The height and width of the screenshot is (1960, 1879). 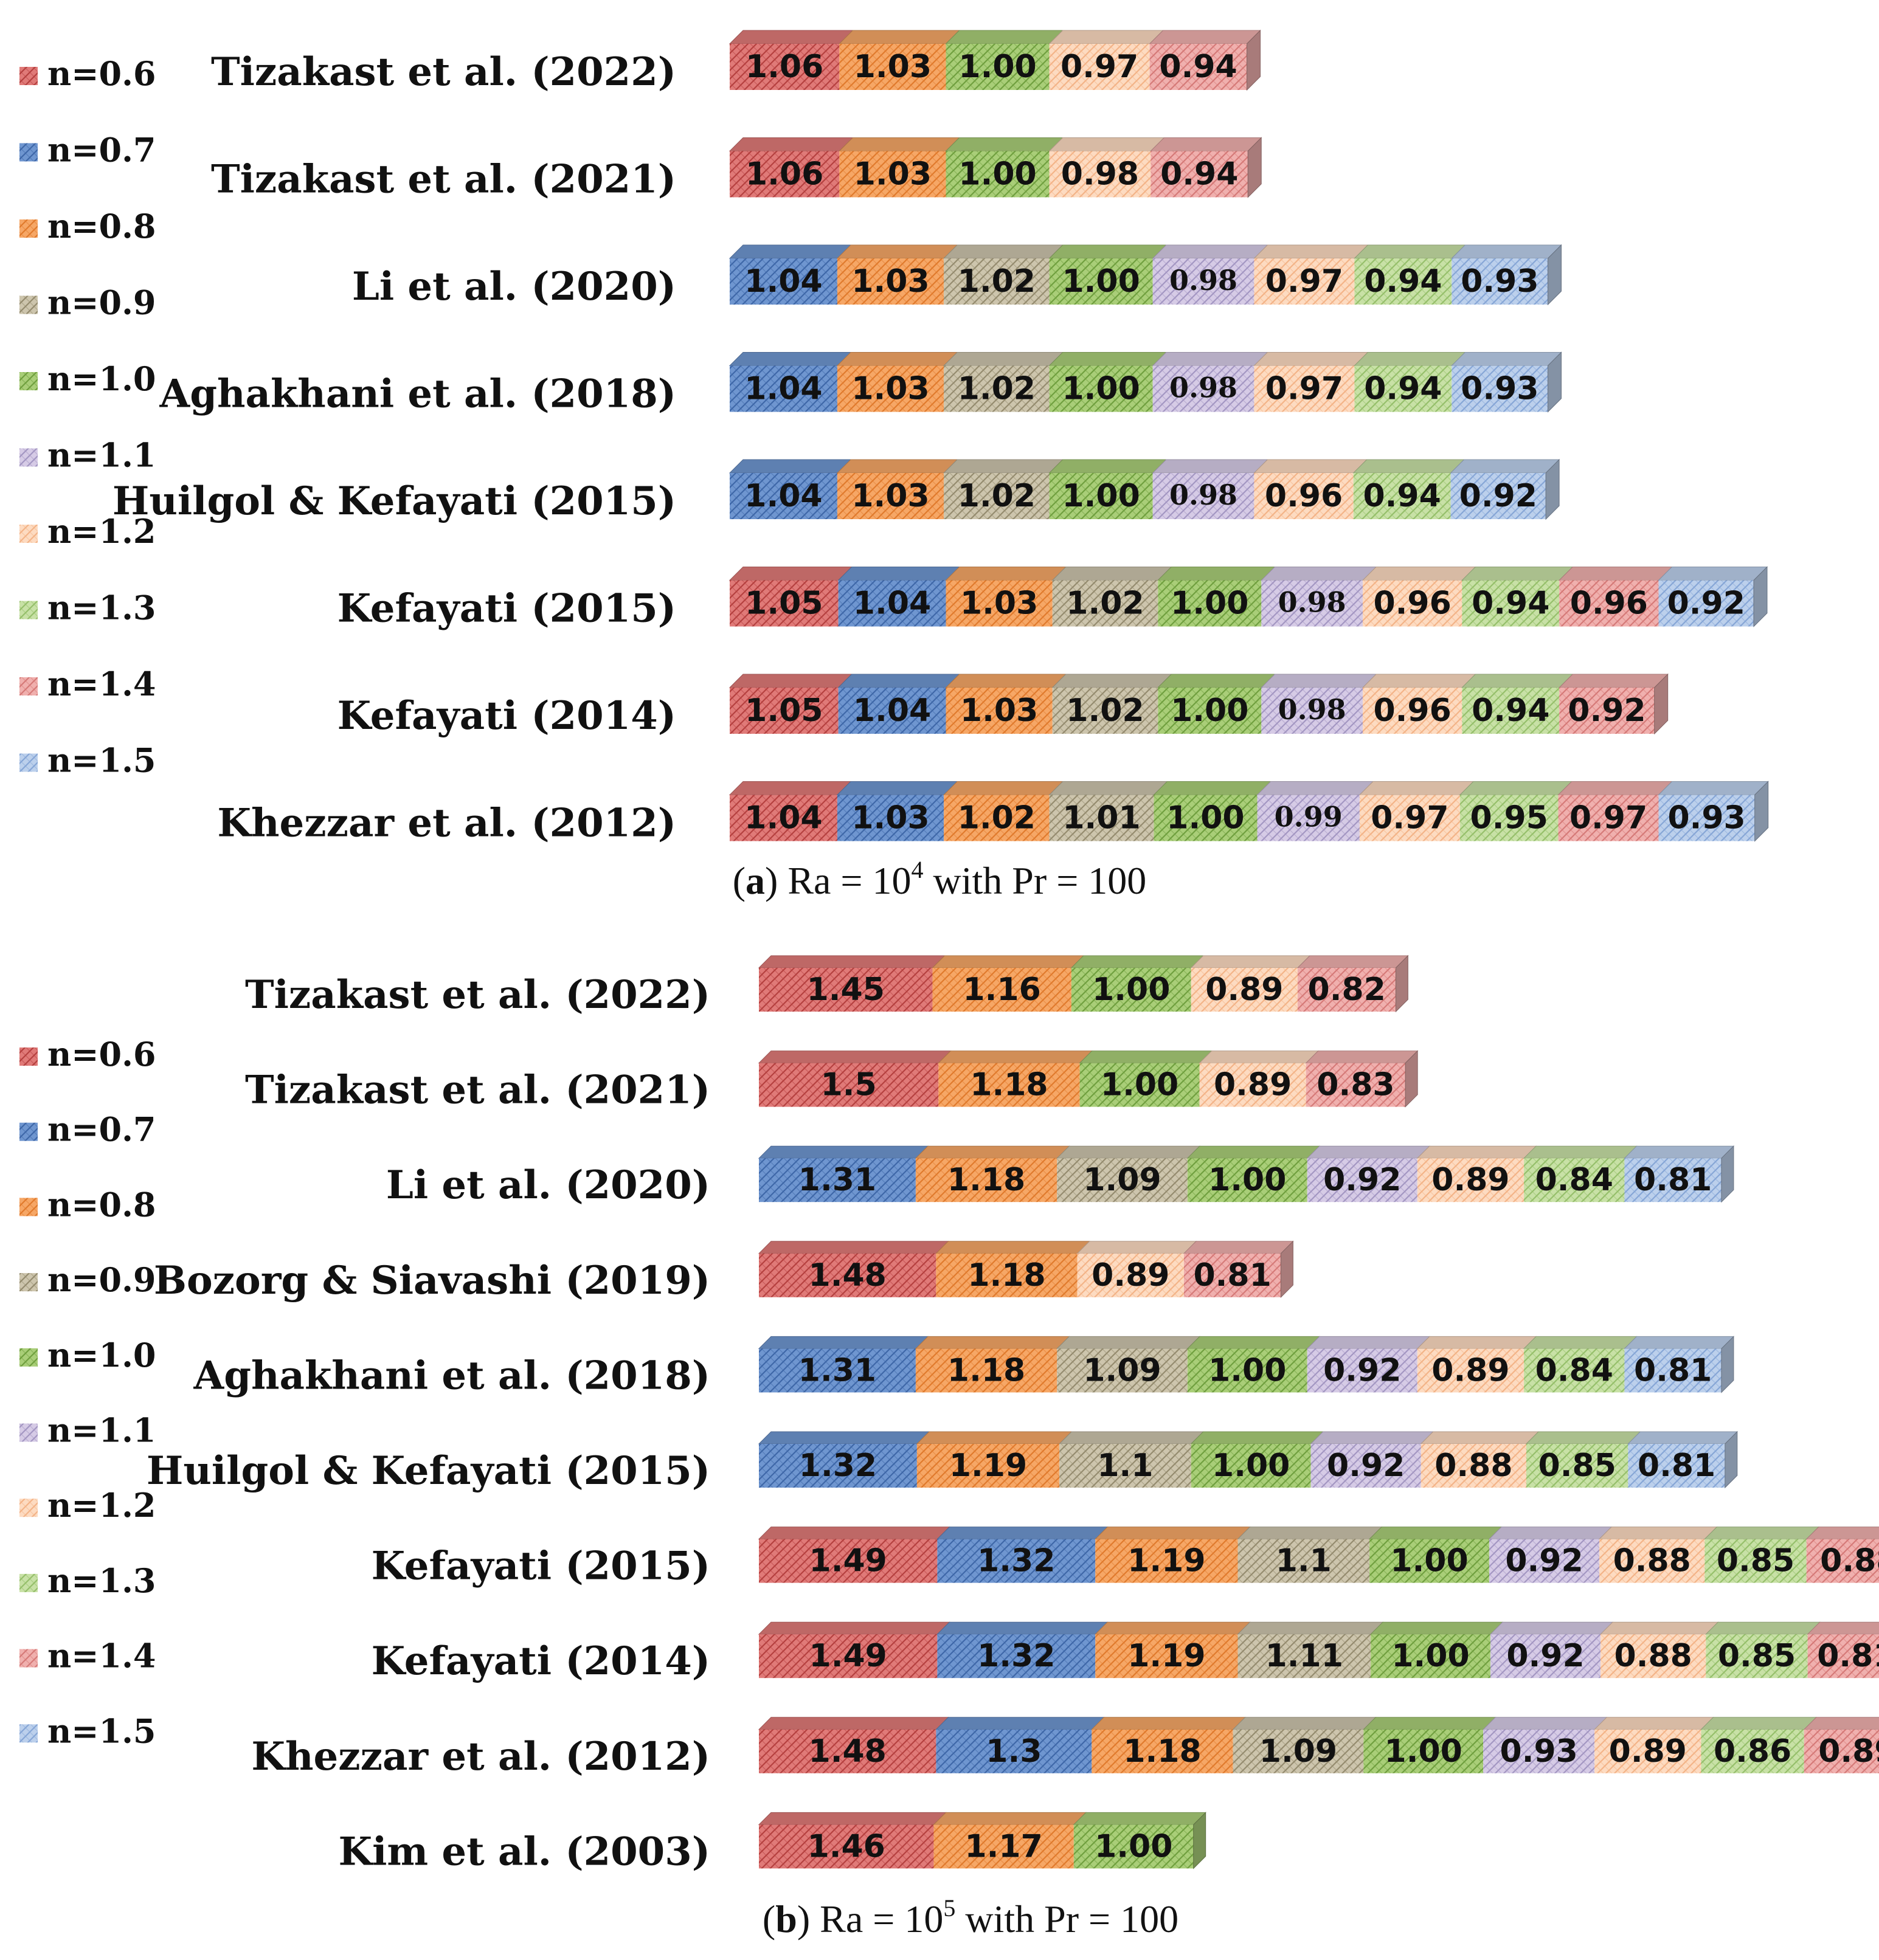 I want to click on bar-value-label: 0.83, so click(x=1355, y=1085).